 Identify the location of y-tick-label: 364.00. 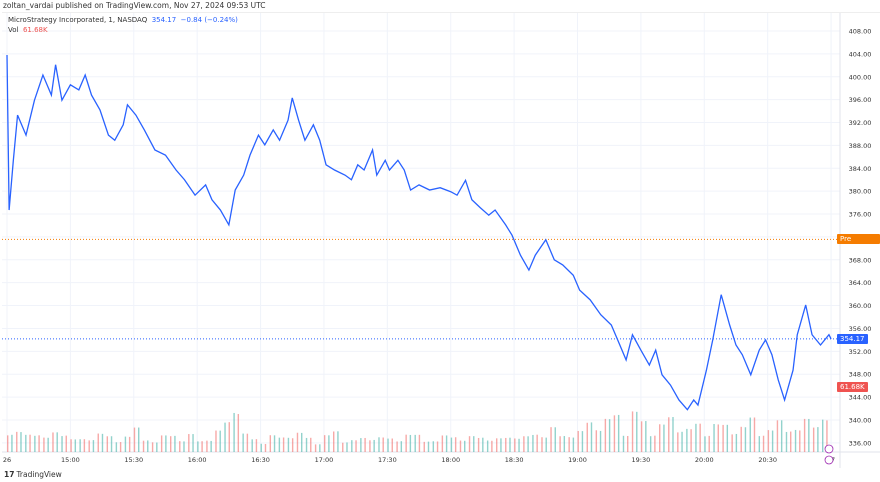
(860, 283).